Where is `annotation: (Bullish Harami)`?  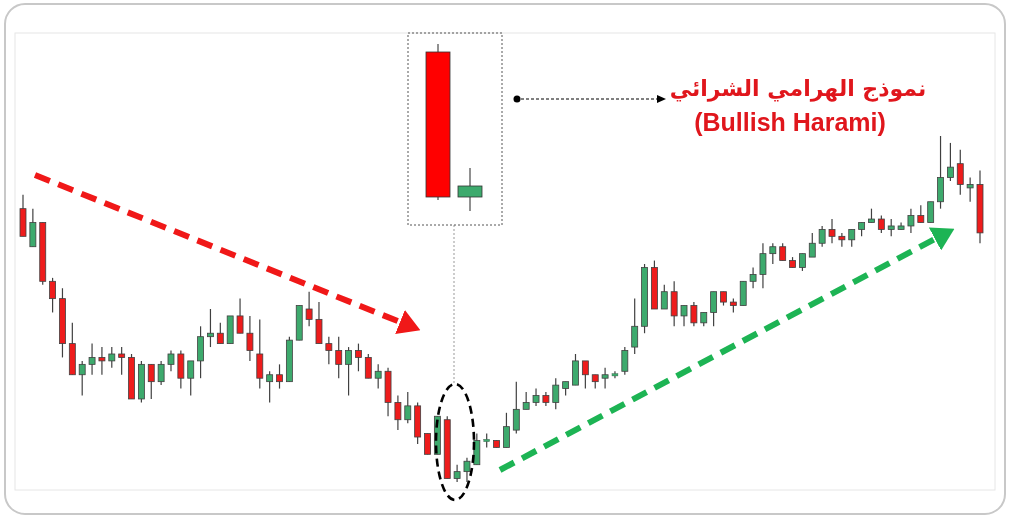
annotation: (Bullish Harami) is located at coordinates (790, 122).